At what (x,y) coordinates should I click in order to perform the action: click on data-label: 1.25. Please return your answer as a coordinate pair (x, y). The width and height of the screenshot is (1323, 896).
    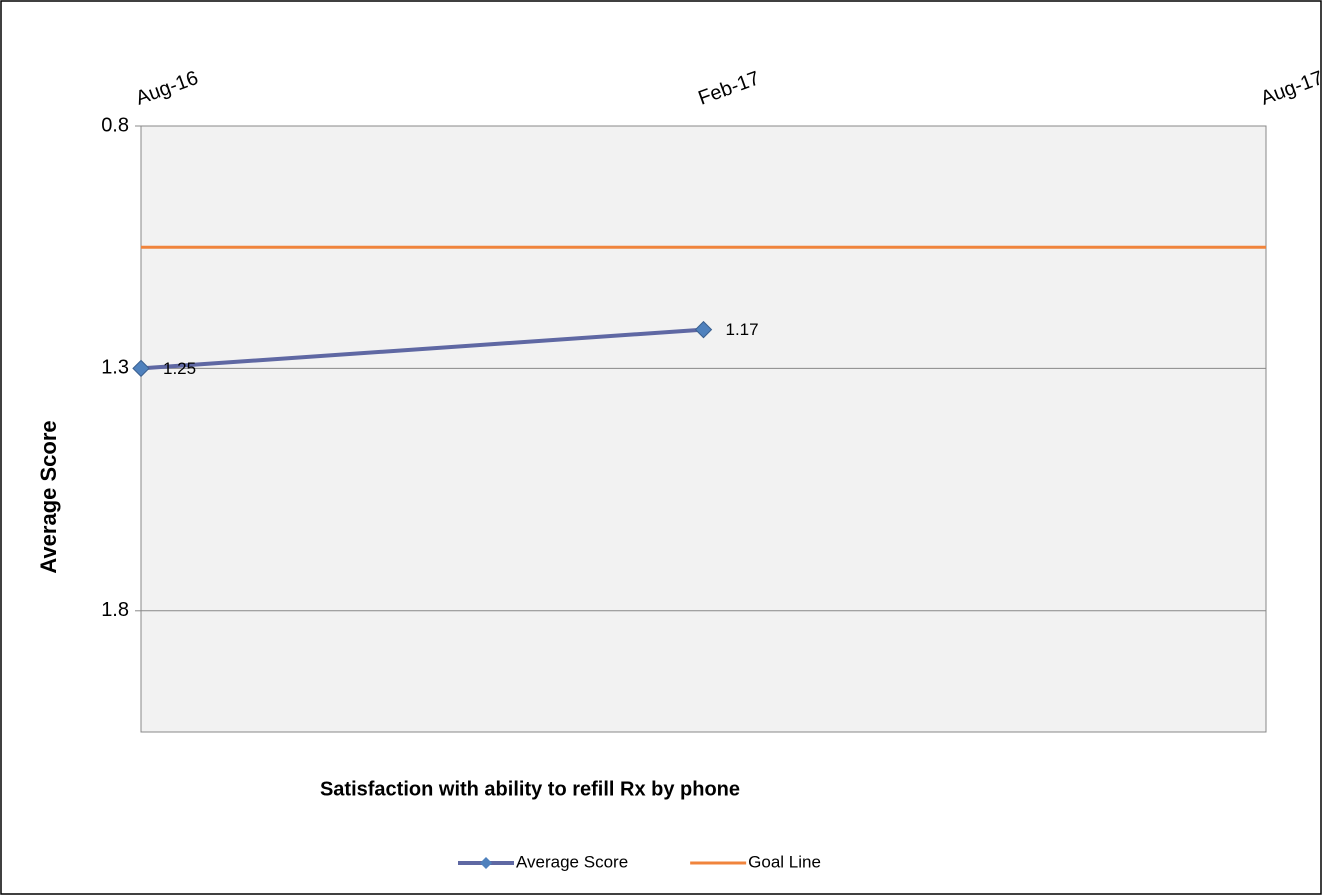
    Looking at the image, I should click on (179, 368).